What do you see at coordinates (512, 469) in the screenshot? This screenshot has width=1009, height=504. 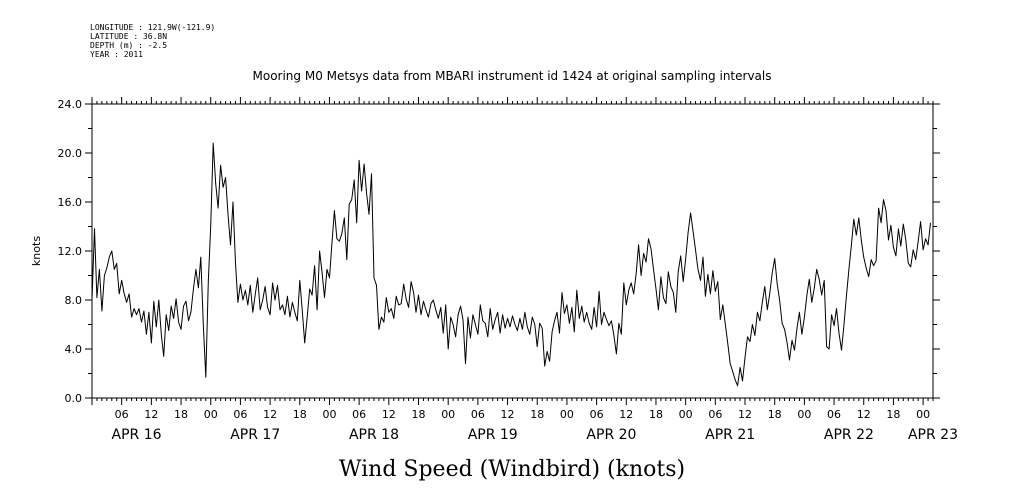 I see `x-axis-label: Wind Speed (Windbird) (knots)` at bounding box center [512, 469].